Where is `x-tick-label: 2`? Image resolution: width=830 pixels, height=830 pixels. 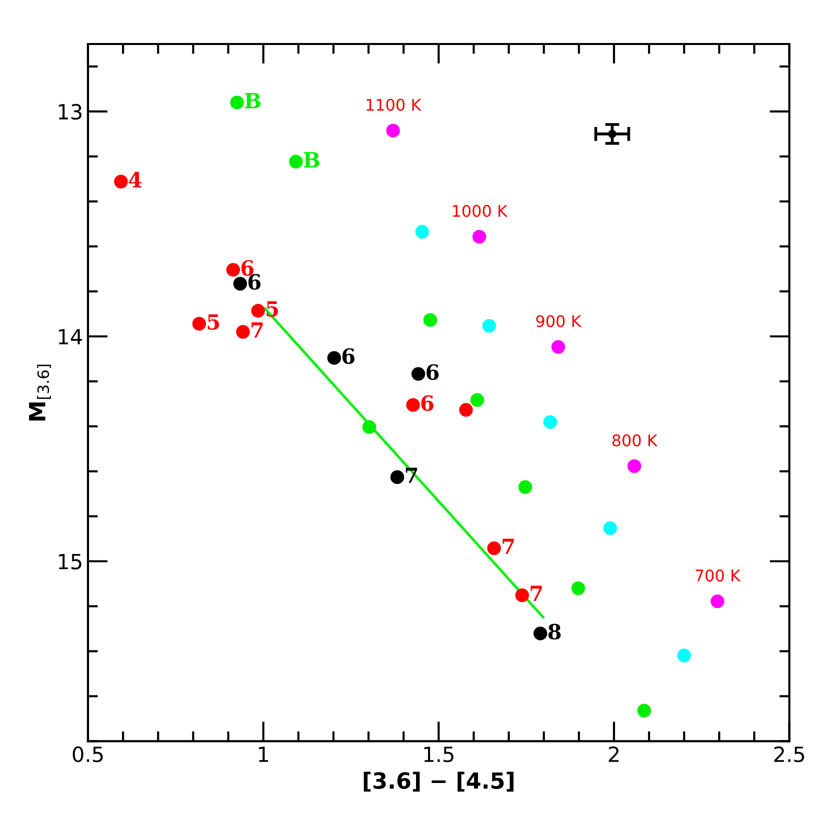
x-tick-label: 2 is located at coordinates (613, 754).